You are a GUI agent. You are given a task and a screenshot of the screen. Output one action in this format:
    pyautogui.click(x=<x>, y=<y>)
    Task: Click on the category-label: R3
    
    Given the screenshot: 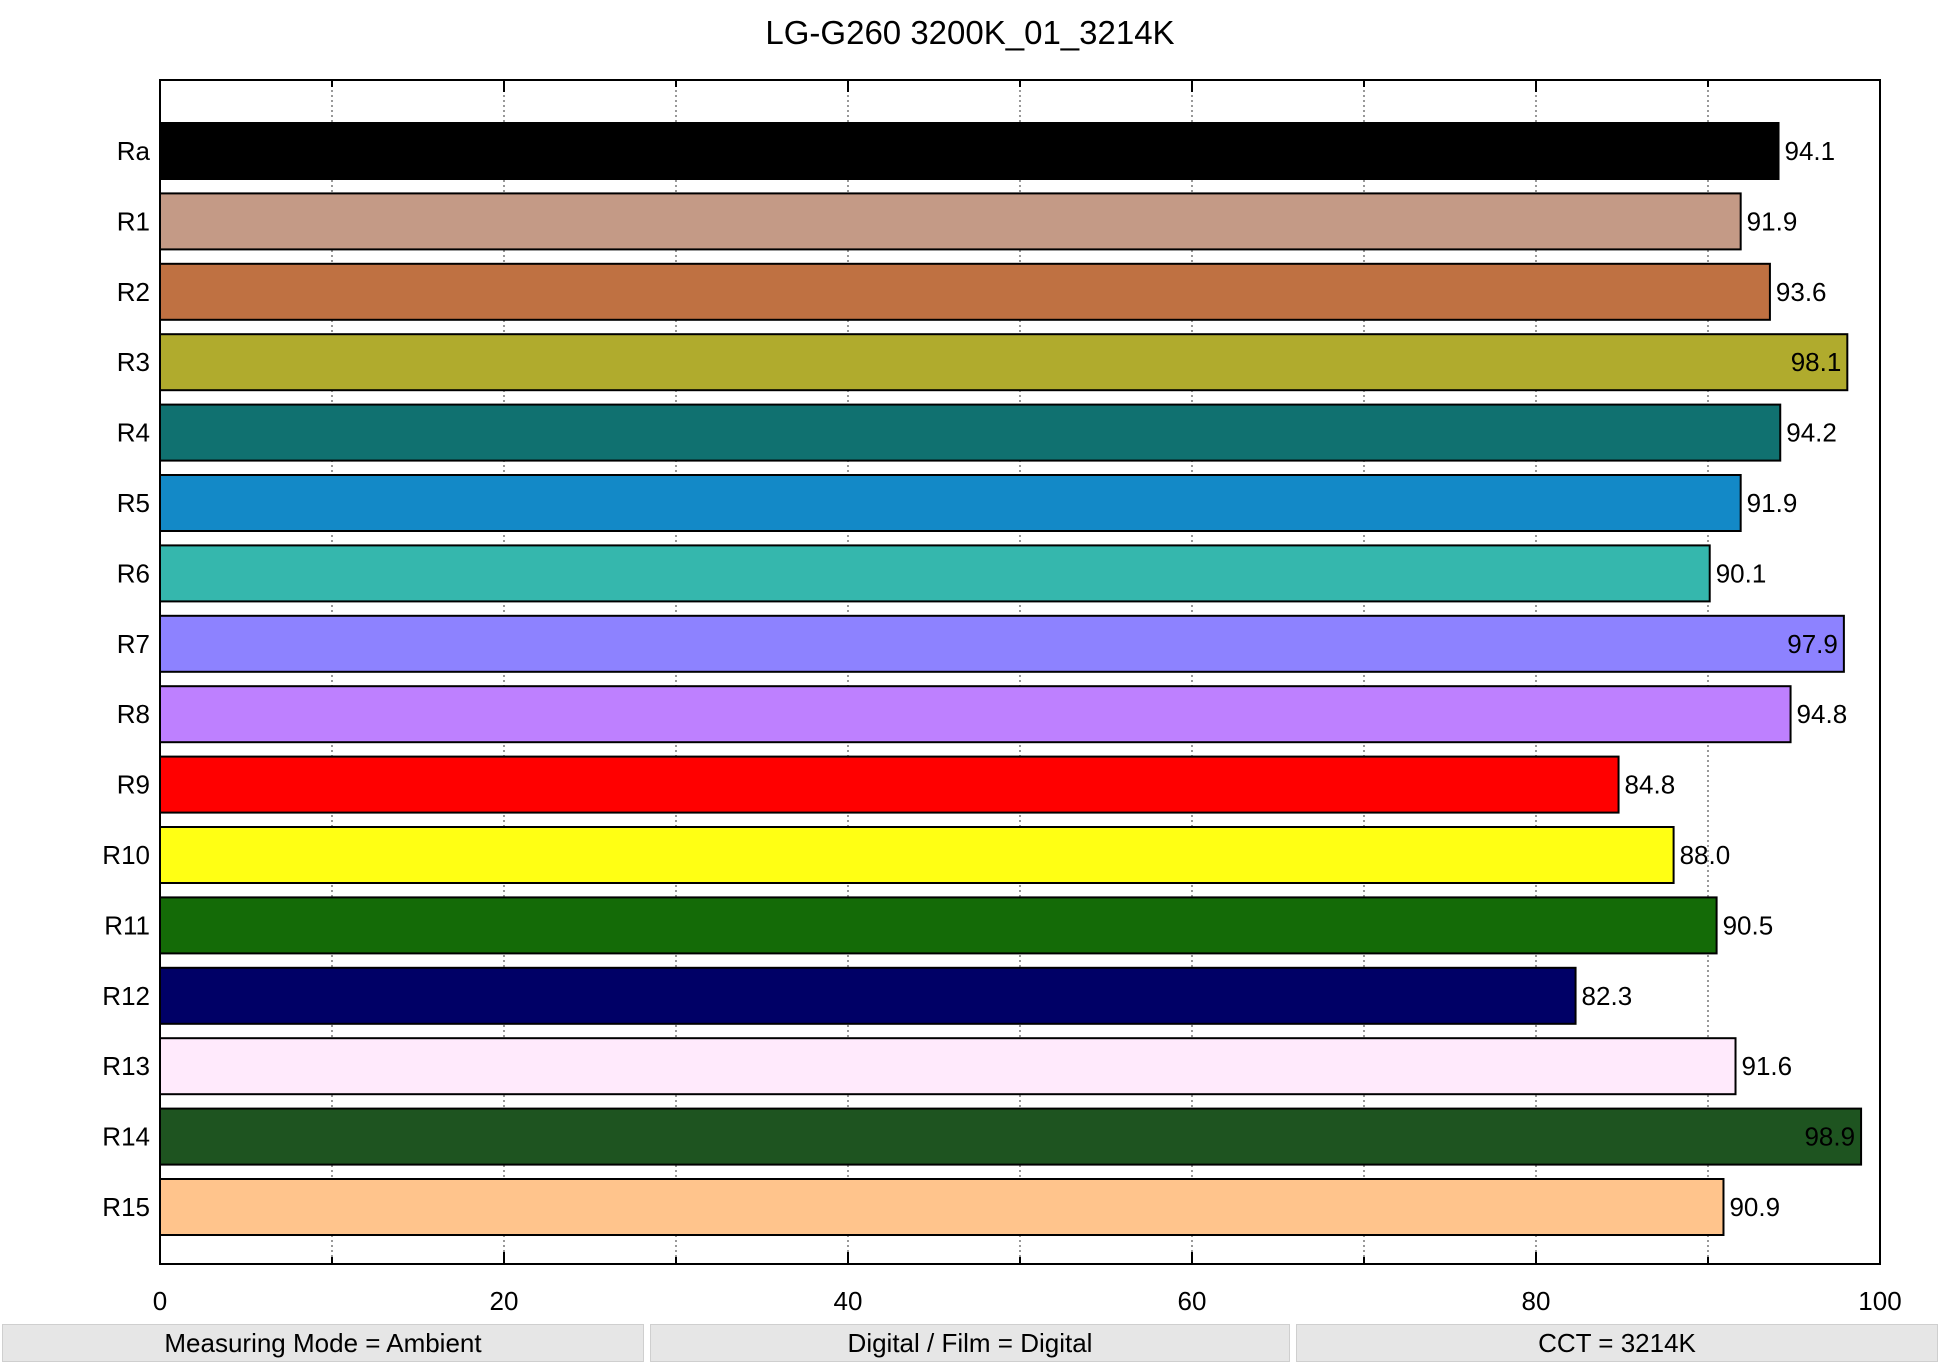 What is the action you would take?
    pyautogui.click(x=133, y=362)
    